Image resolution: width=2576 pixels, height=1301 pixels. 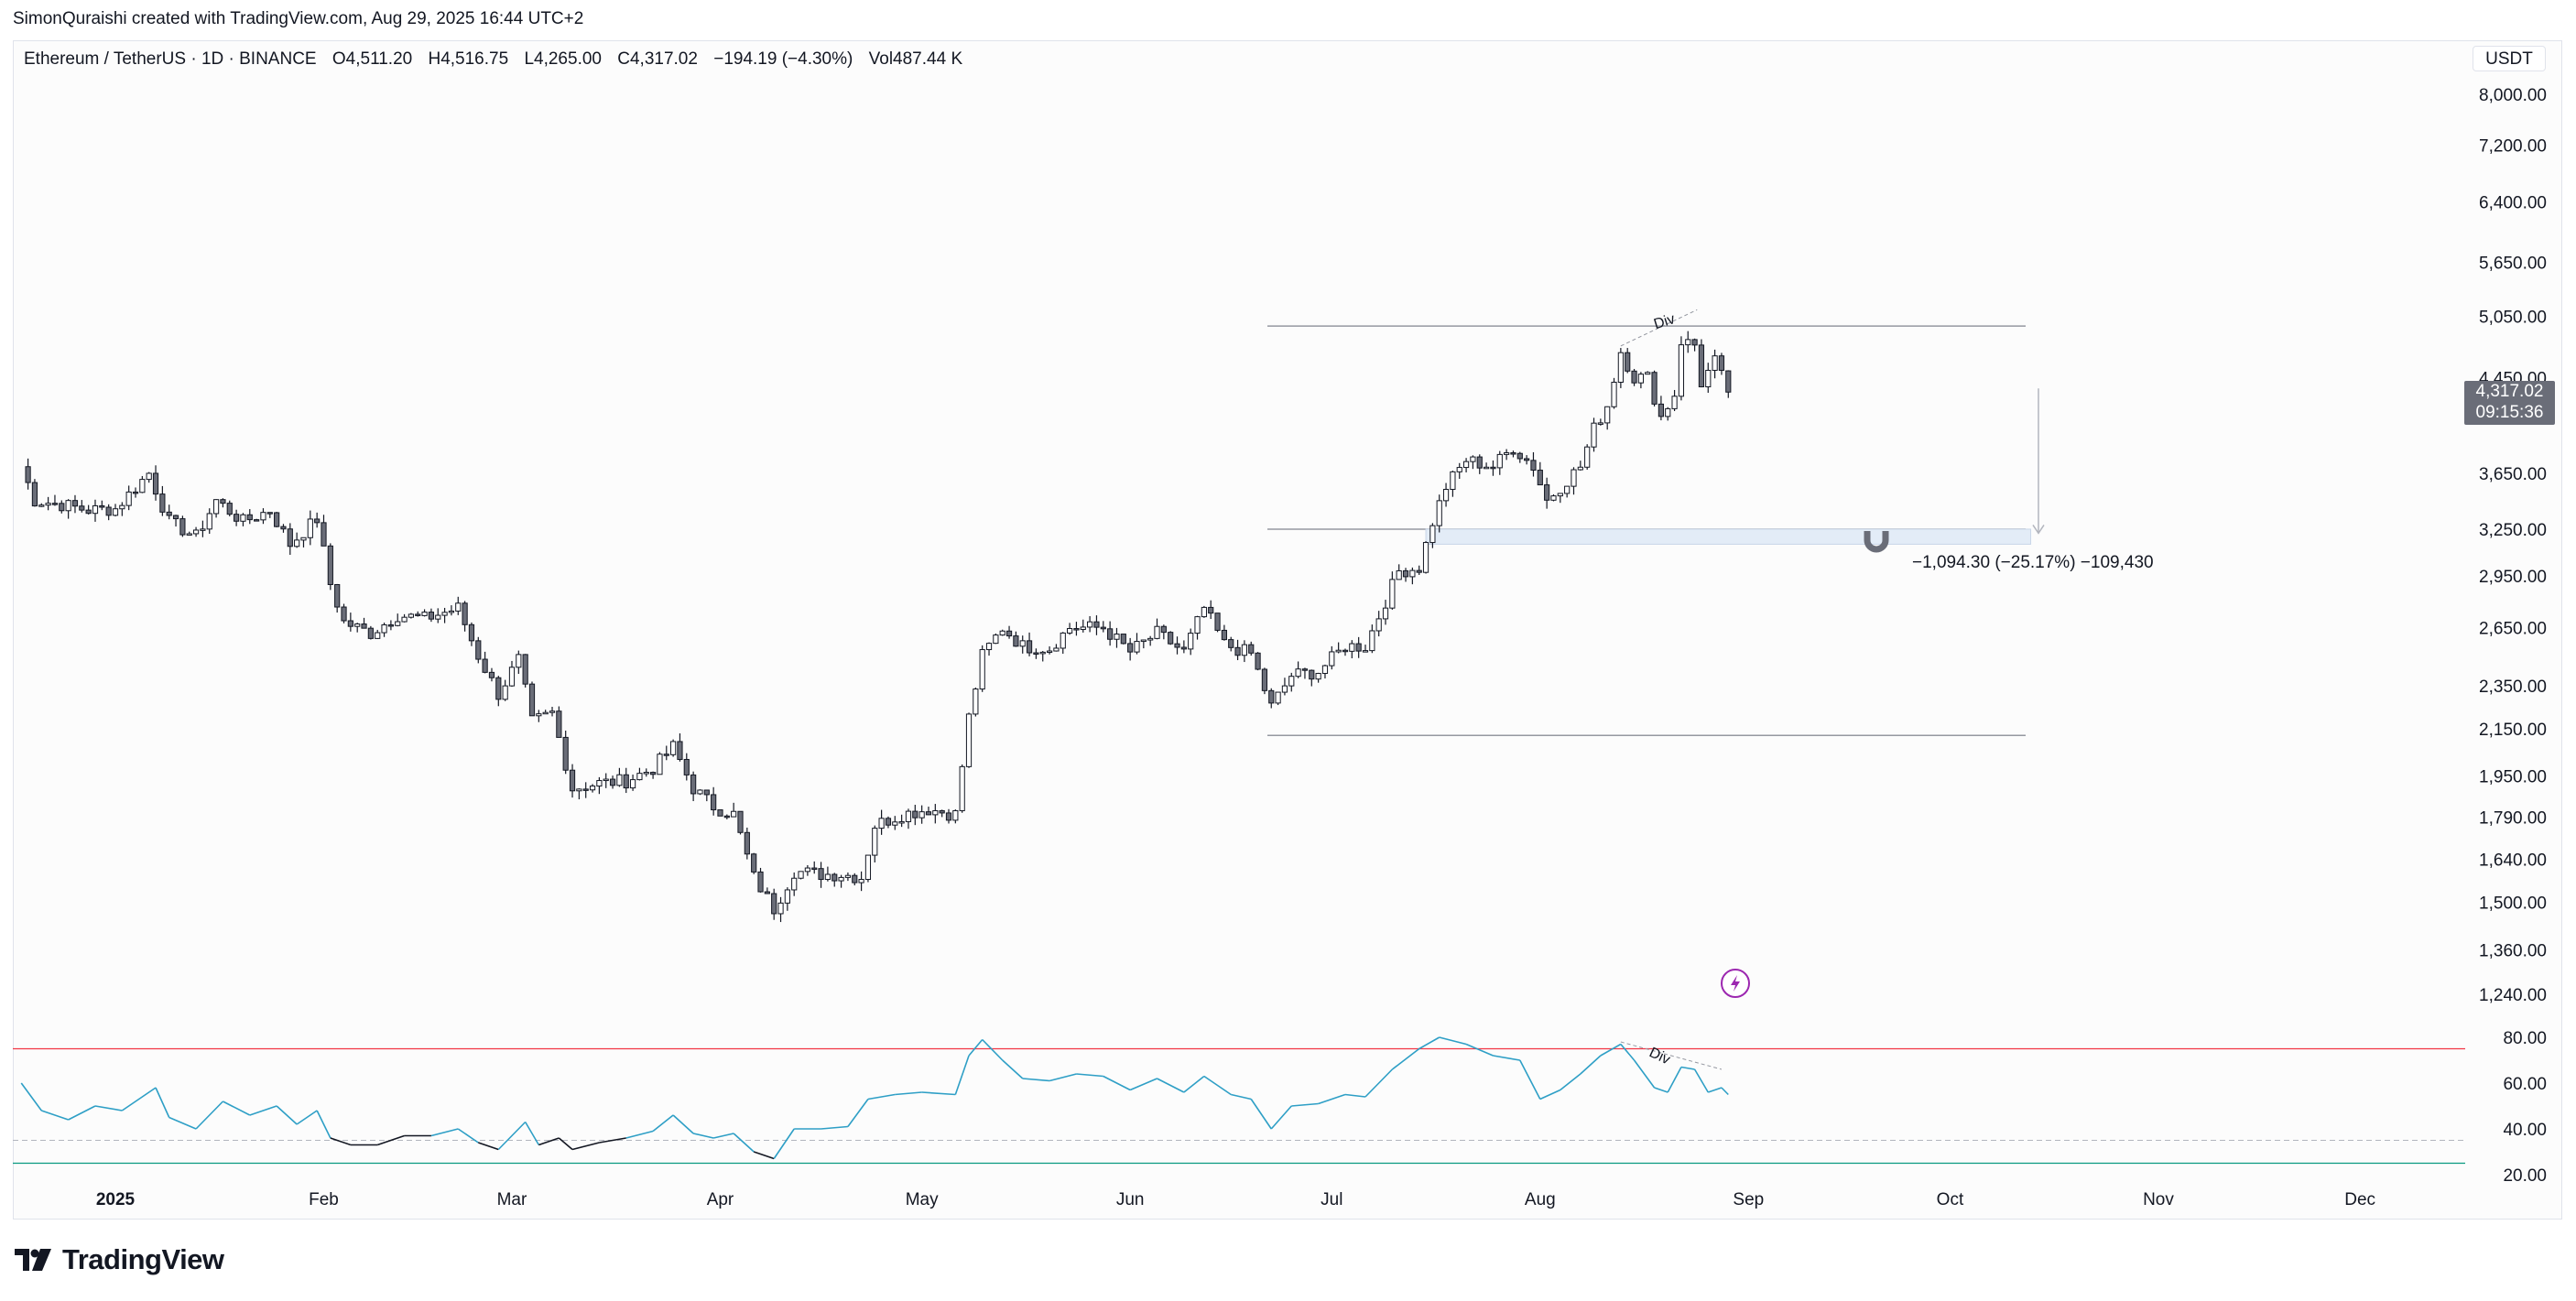 I want to click on time-axis-tick-label: May, so click(x=922, y=1199).